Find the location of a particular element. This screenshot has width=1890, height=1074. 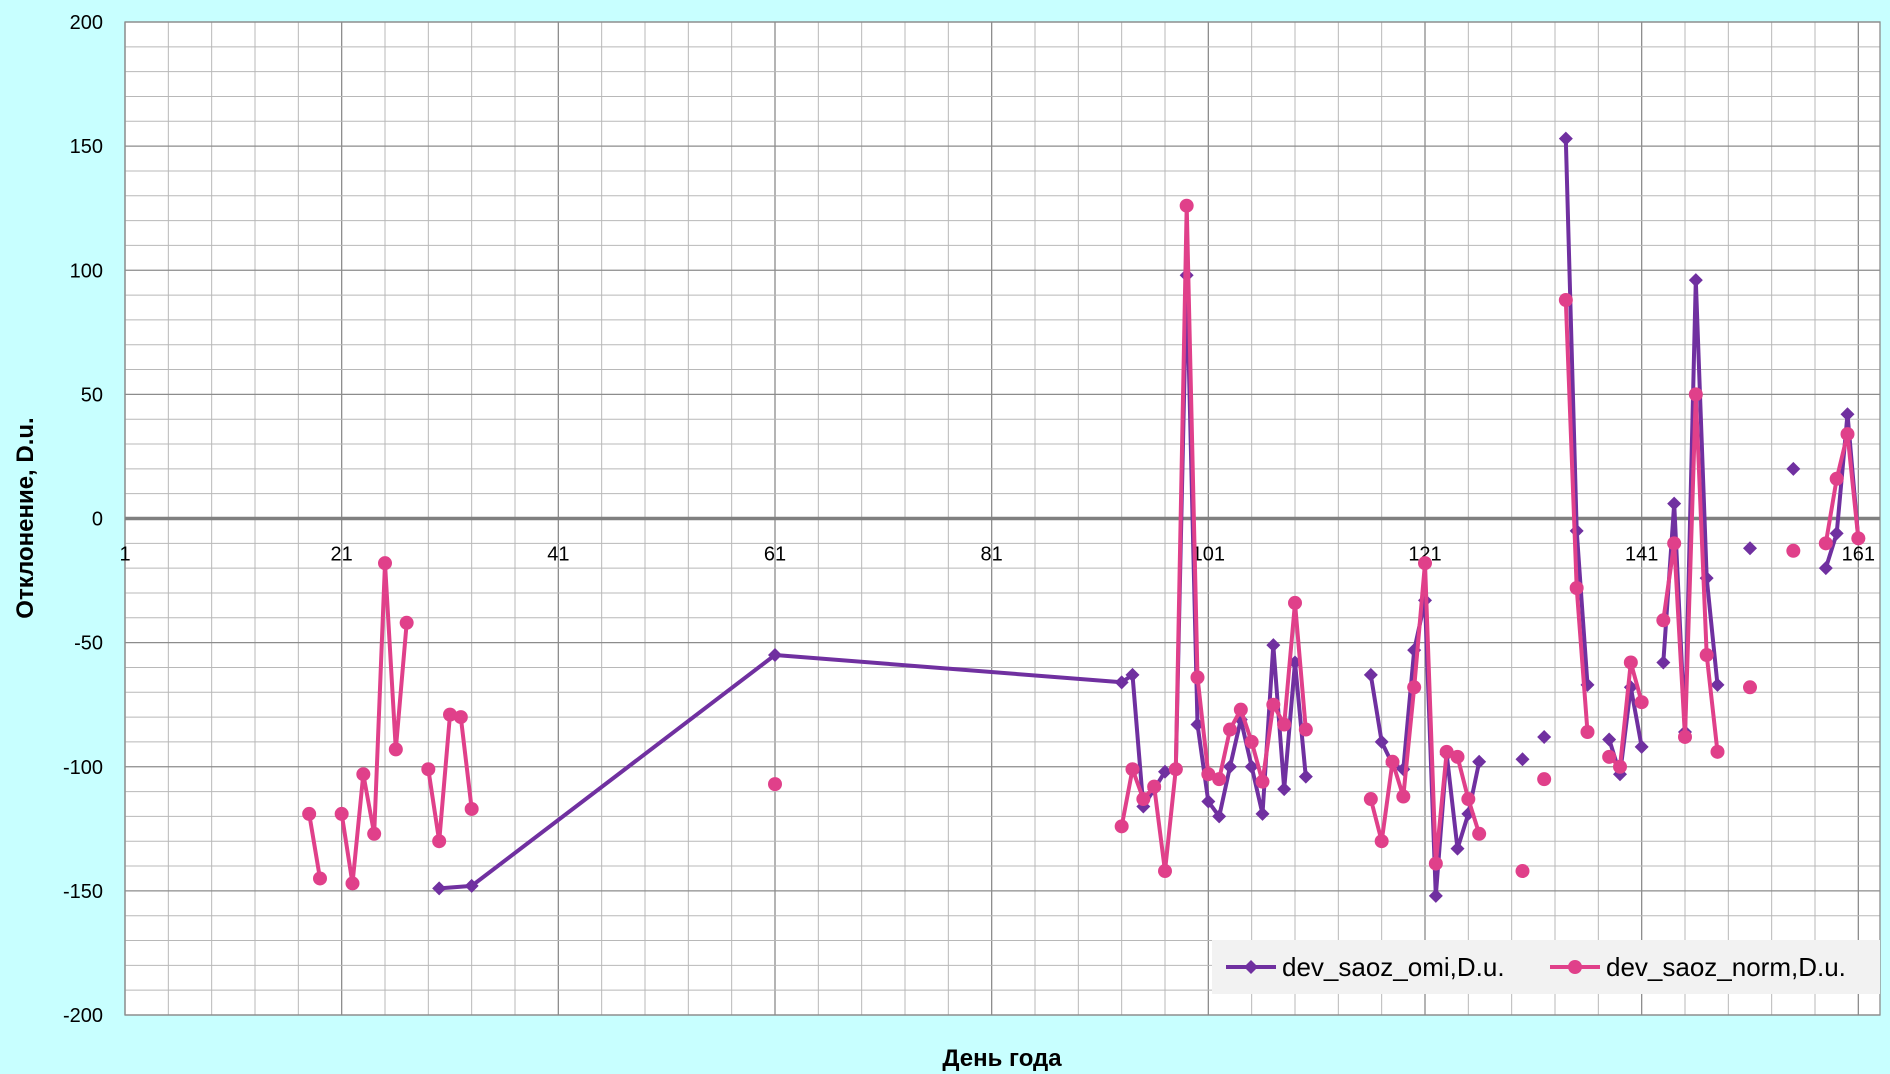

x-tick-label: 141 is located at coordinates (1641, 555).